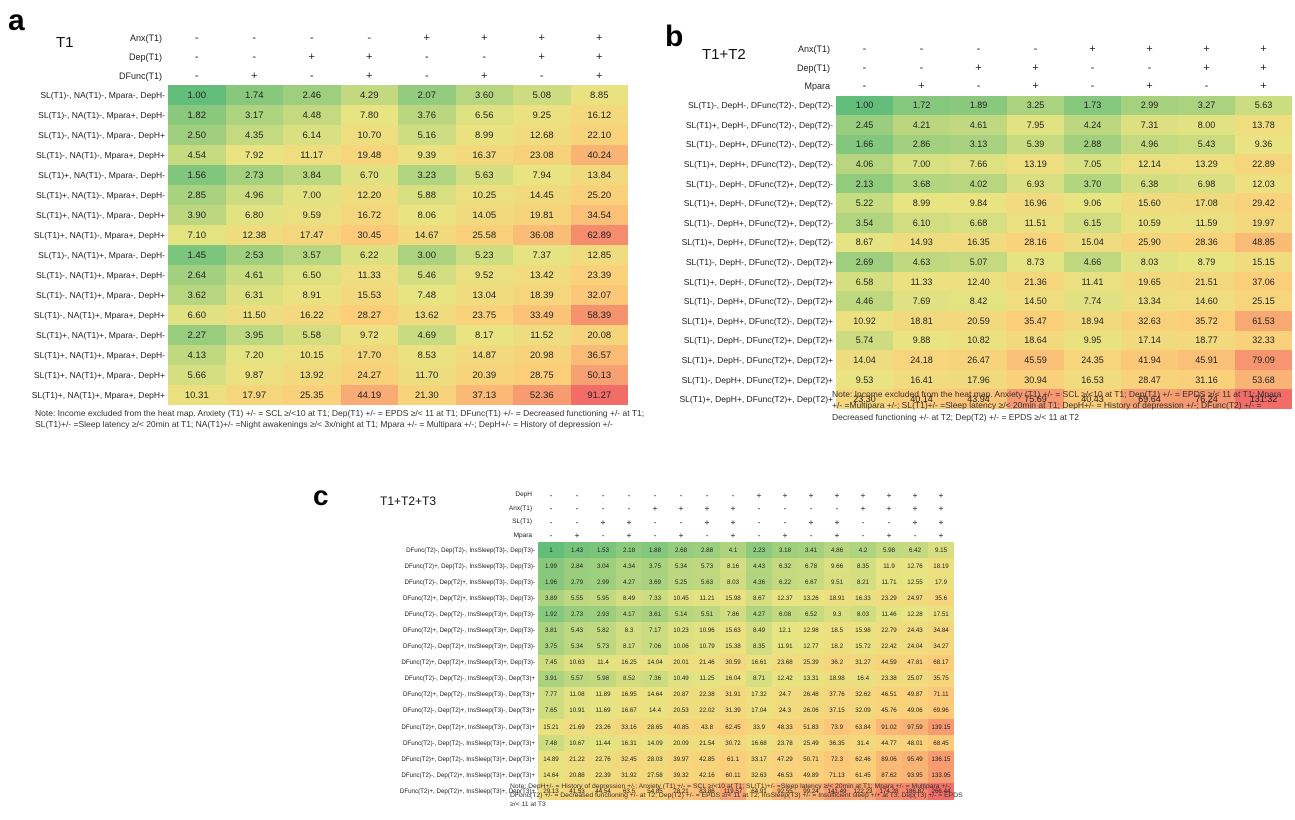 The width and height of the screenshot is (1295, 820). Describe the element at coordinates (542, 175) in the screenshot. I see `heatmap-cell: 7.94` at that location.